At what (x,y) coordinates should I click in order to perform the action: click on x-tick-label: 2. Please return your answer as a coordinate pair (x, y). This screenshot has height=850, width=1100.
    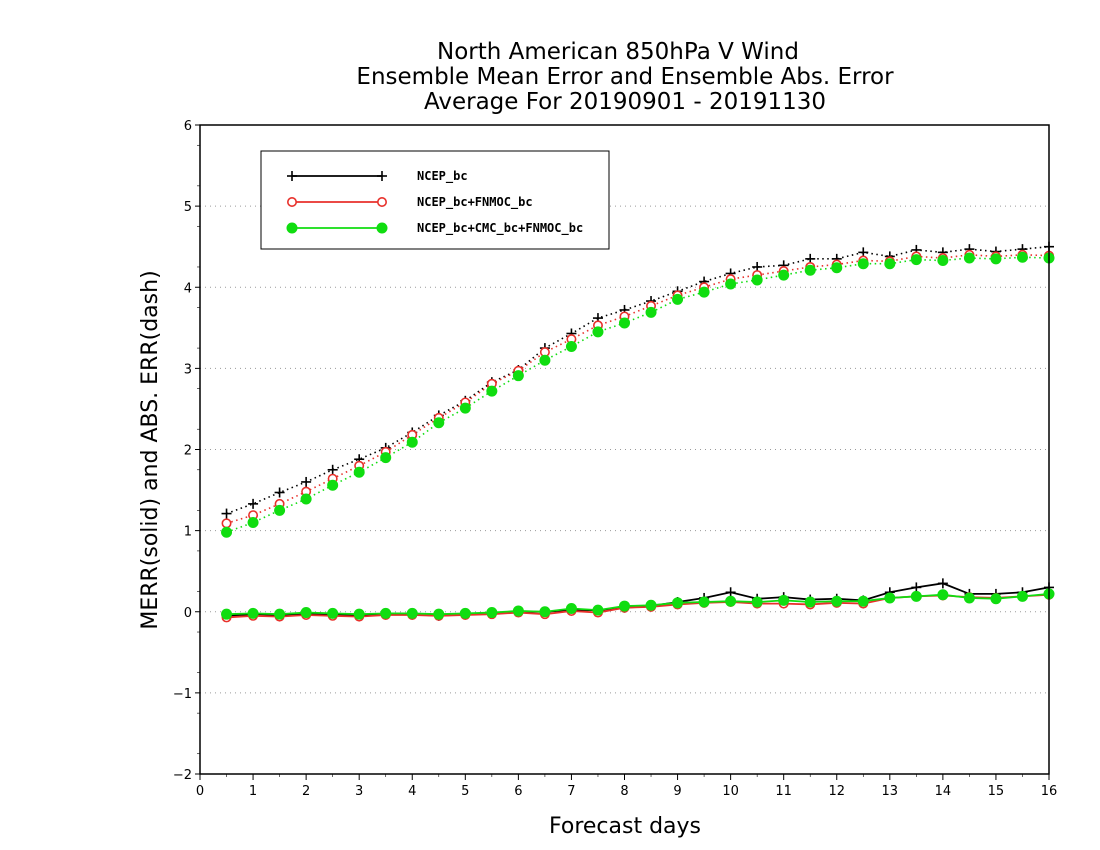
    Looking at the image, I should click on (306, 791).